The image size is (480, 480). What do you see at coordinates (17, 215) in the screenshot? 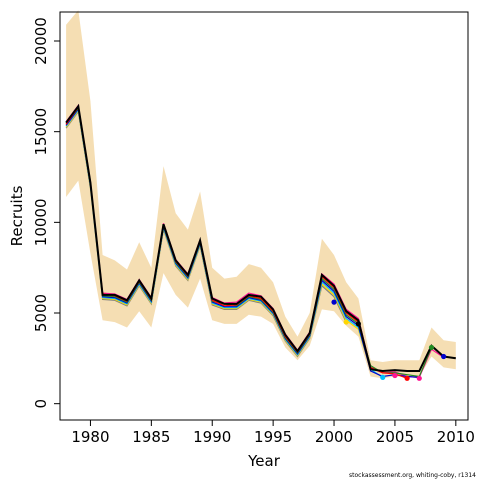
I see `y-axis-title: Recruits` at bounding box center [17, 215].